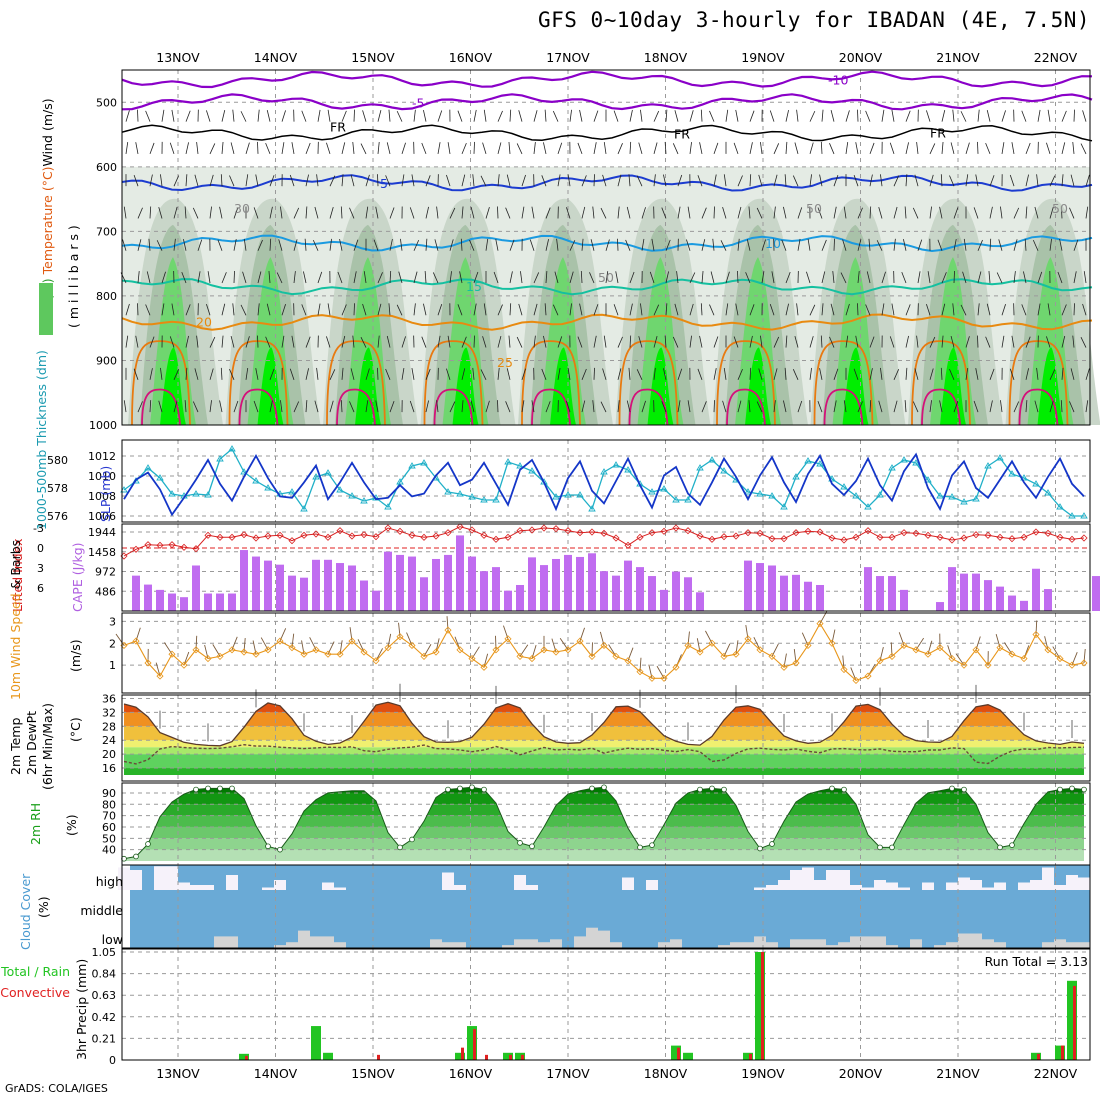 The height and width of the screenshot is (1100, 1100). What do you see at coordinates (448, 789) in the screenshot?
I see `rh-point` at bounding box center [448, 789].